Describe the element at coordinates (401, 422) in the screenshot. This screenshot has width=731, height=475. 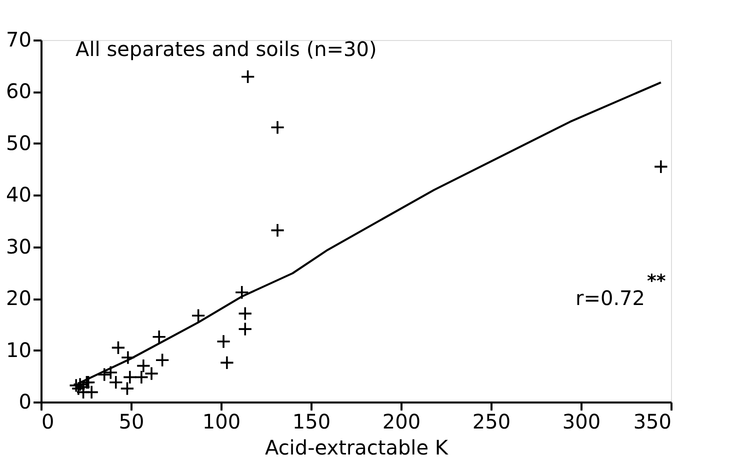
I see `x-tick-label: 200` at that location.